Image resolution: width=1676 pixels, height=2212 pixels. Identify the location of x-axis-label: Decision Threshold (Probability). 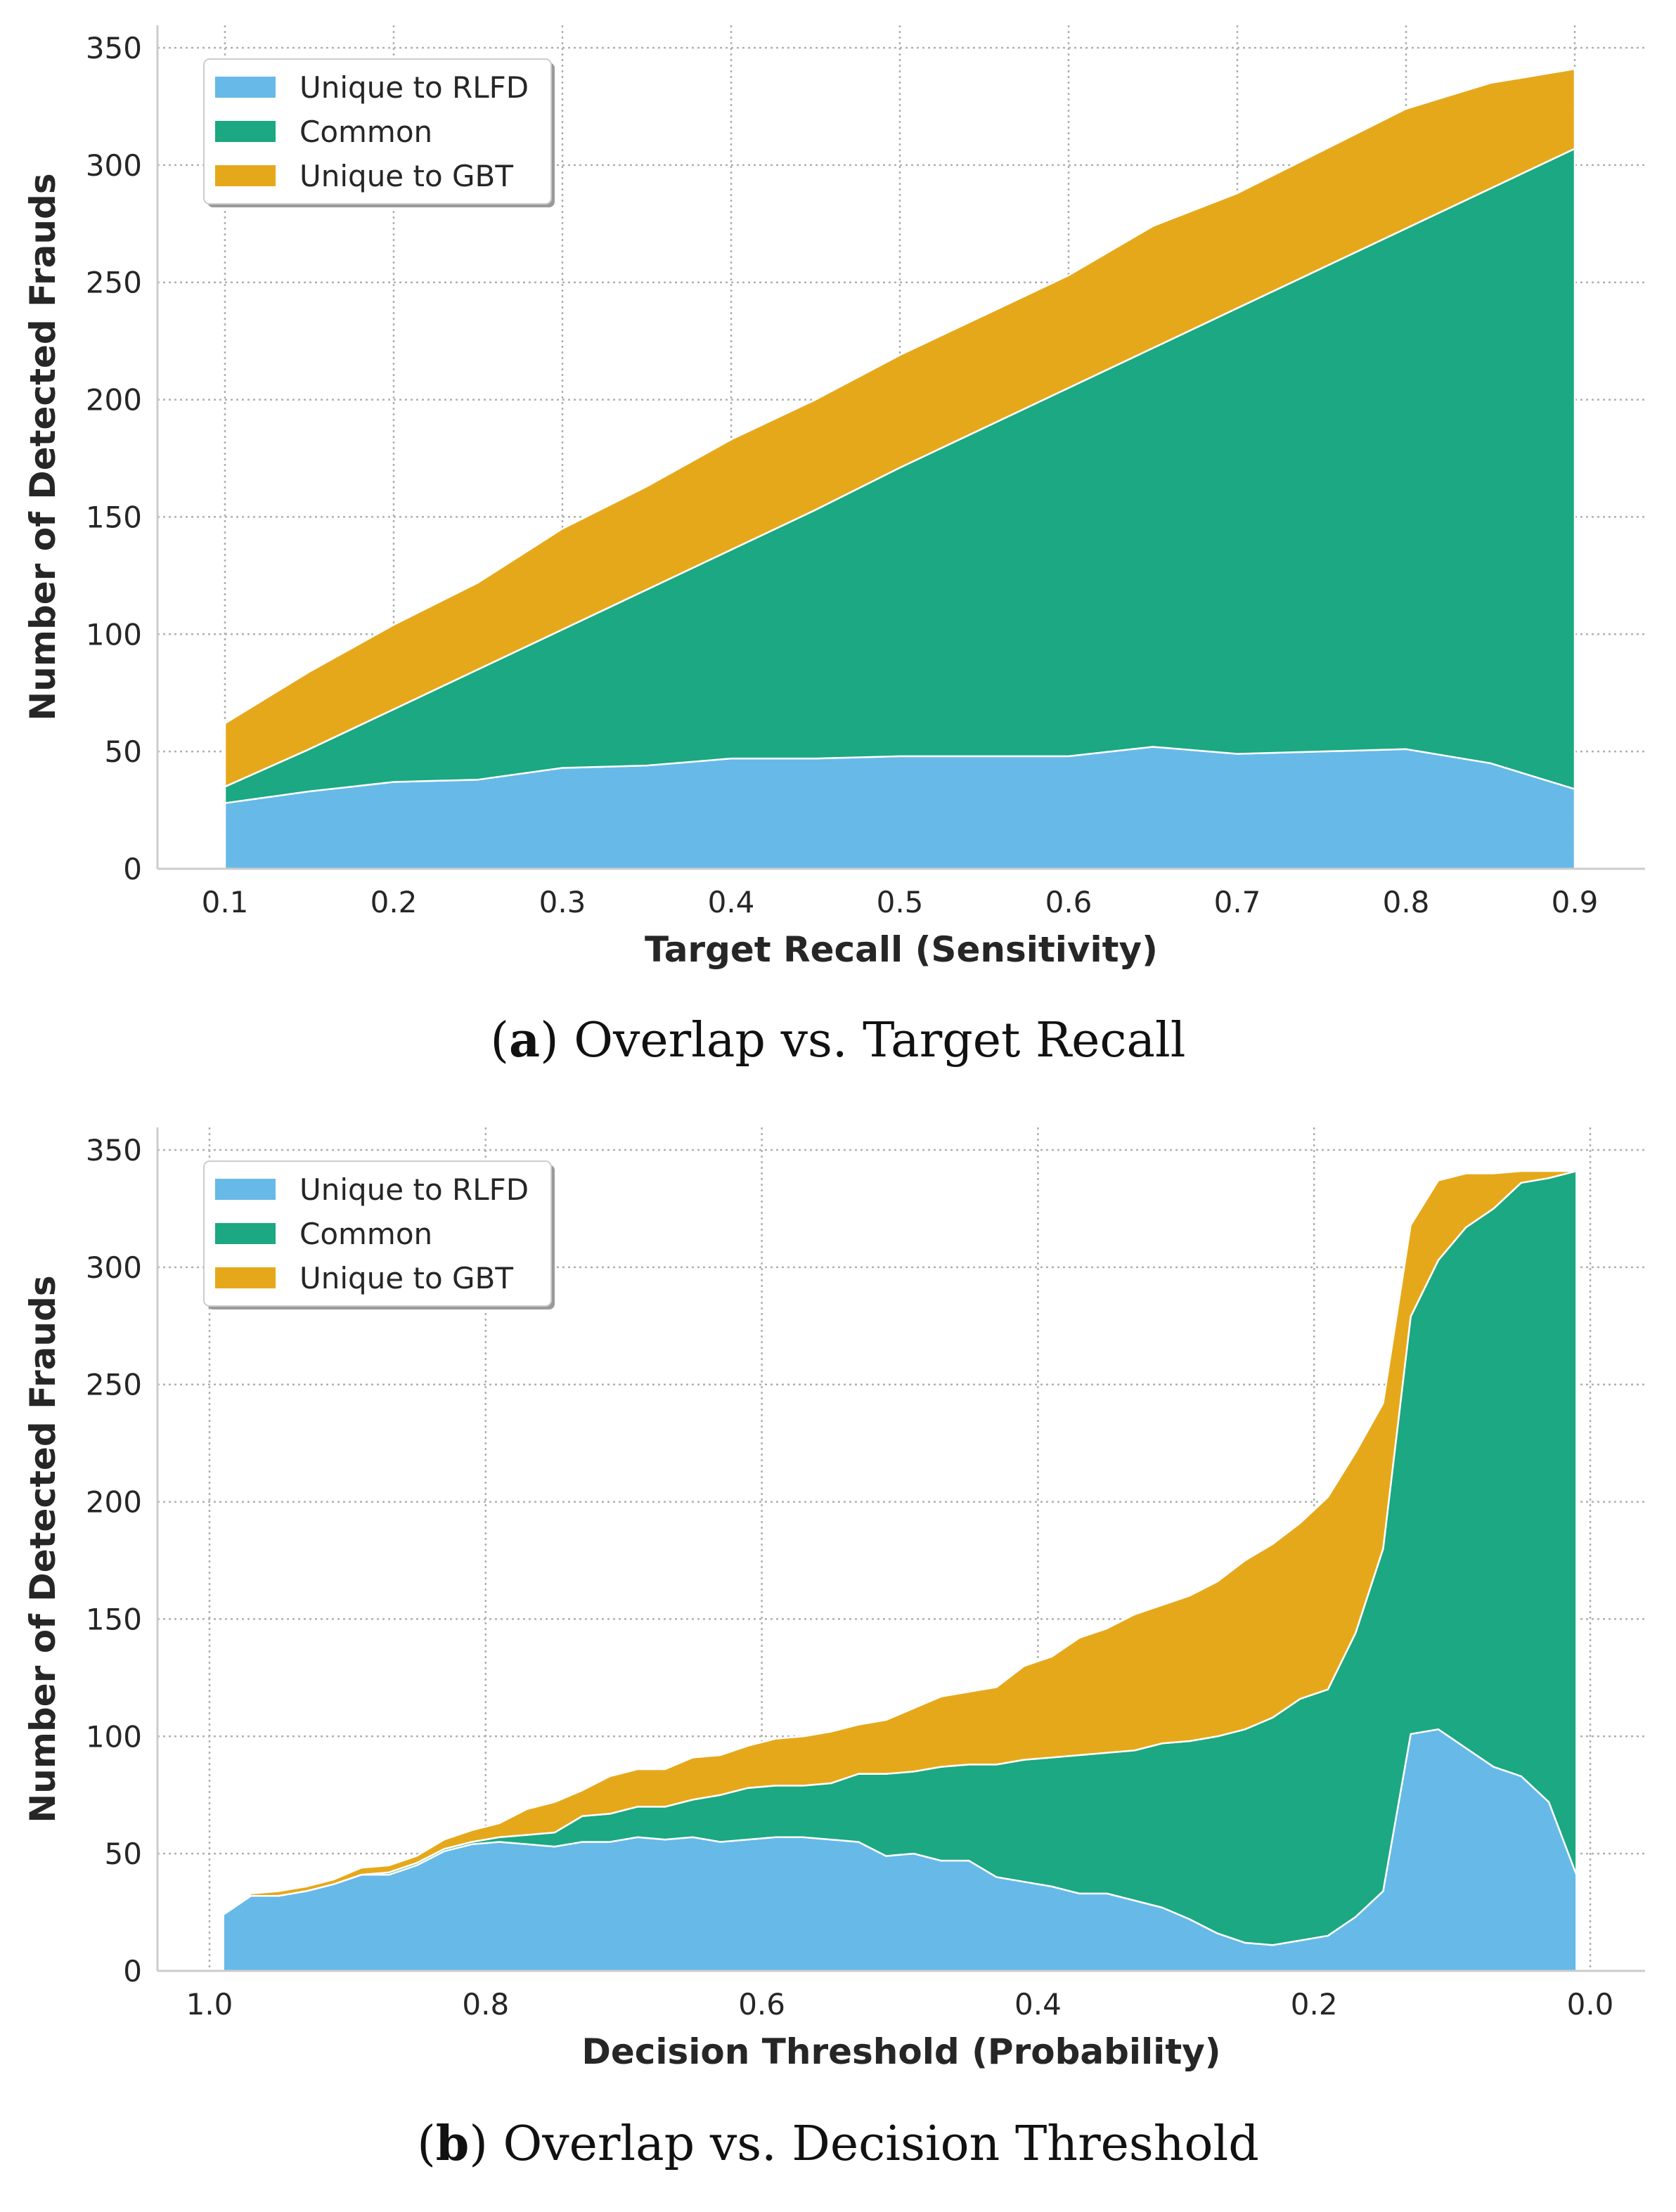
(900, 2051).